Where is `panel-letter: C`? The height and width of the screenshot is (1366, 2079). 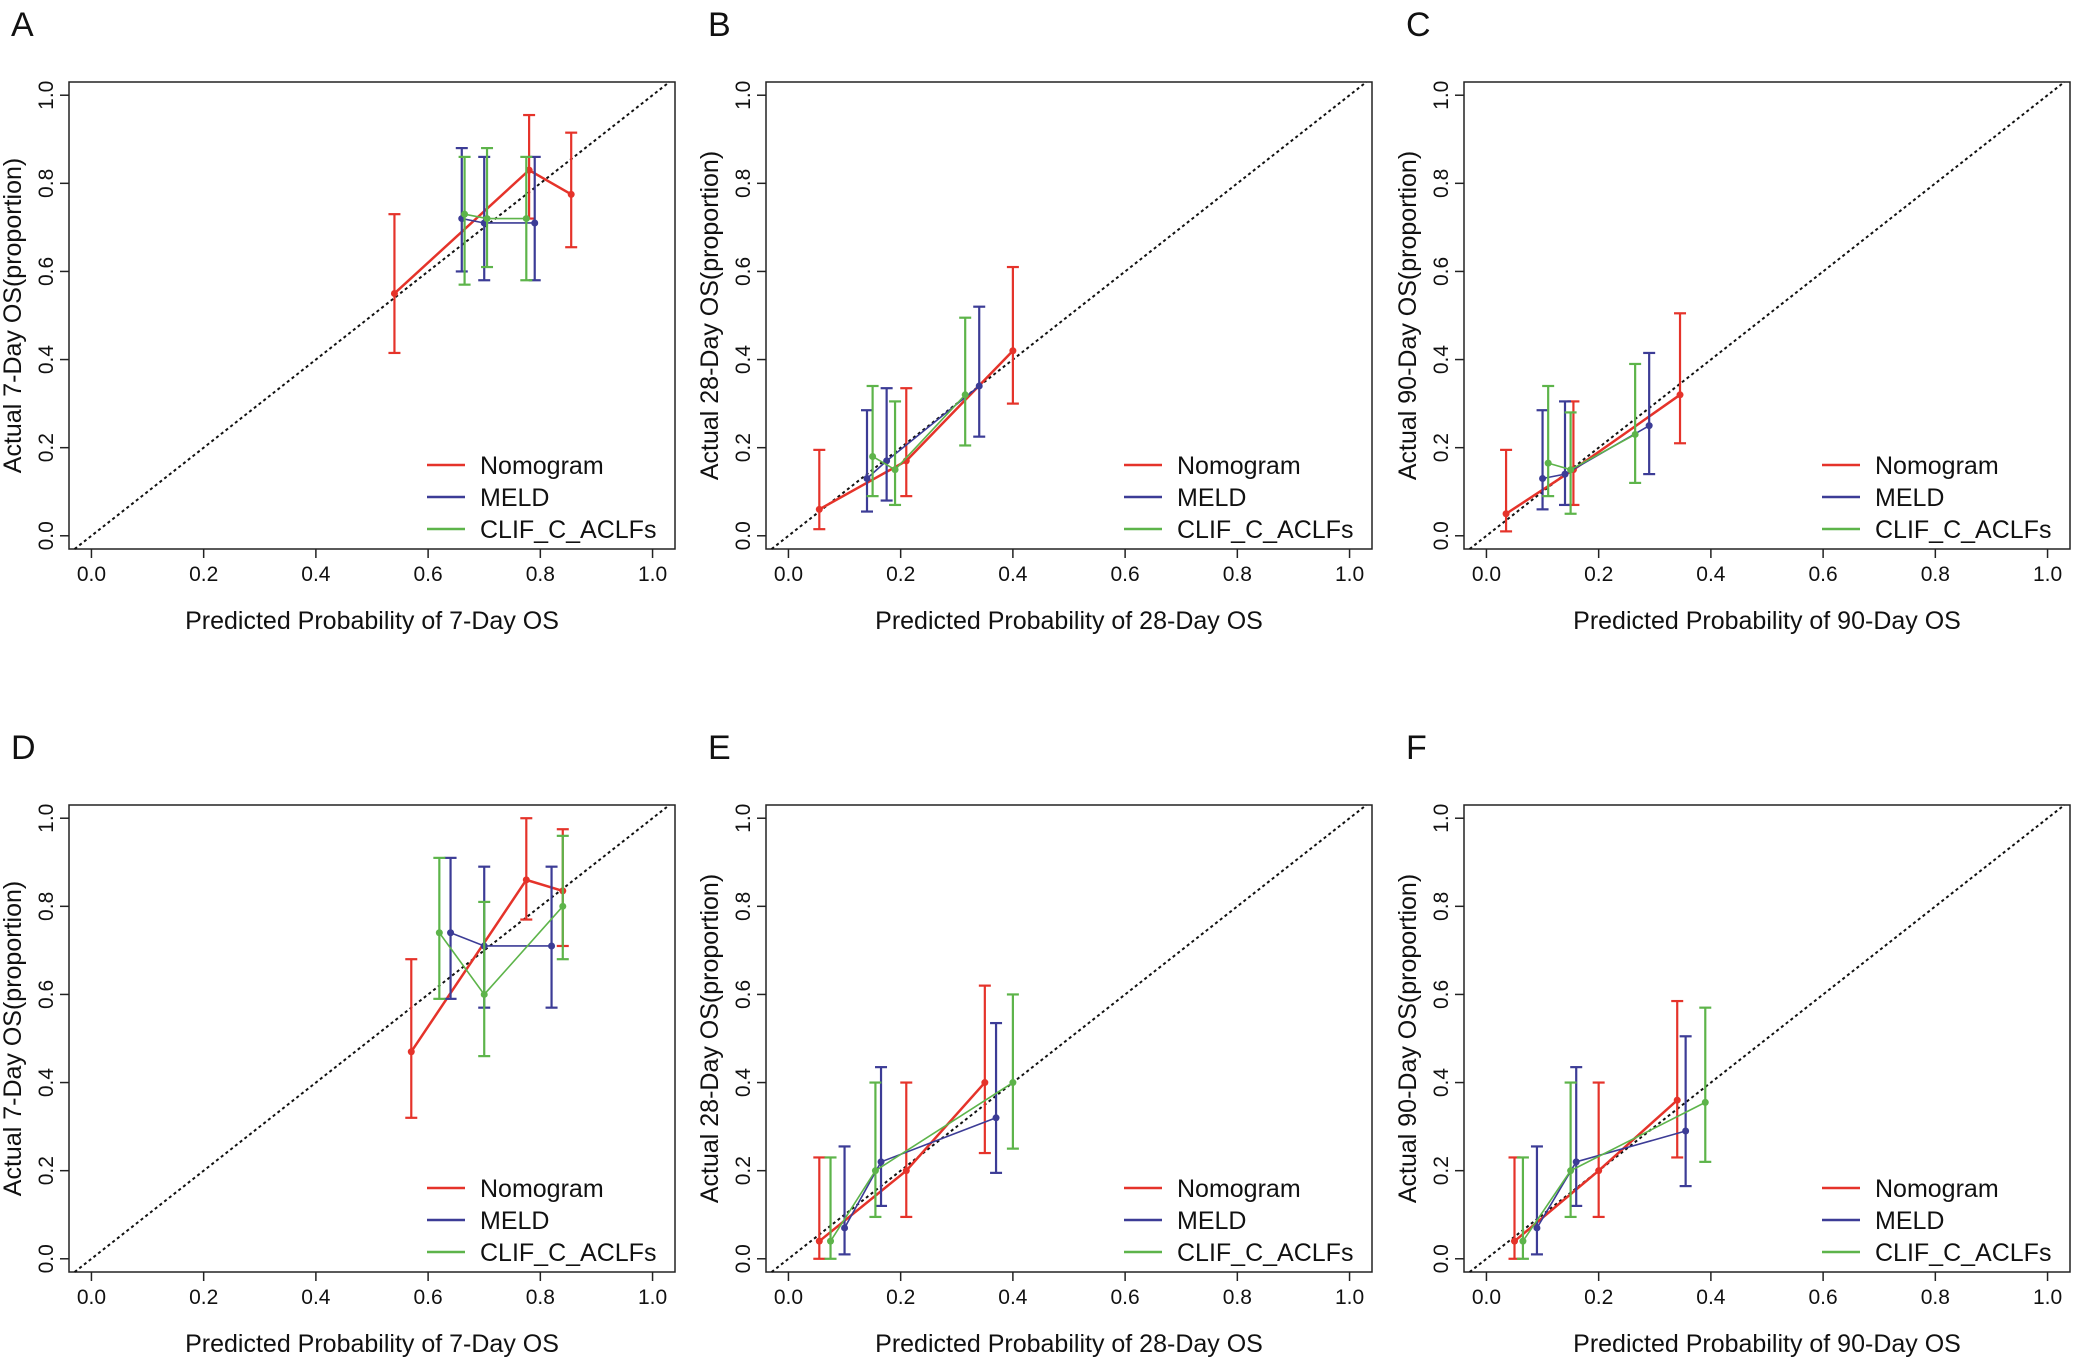
panel-letter: C is located at coordinates (1418, 25).